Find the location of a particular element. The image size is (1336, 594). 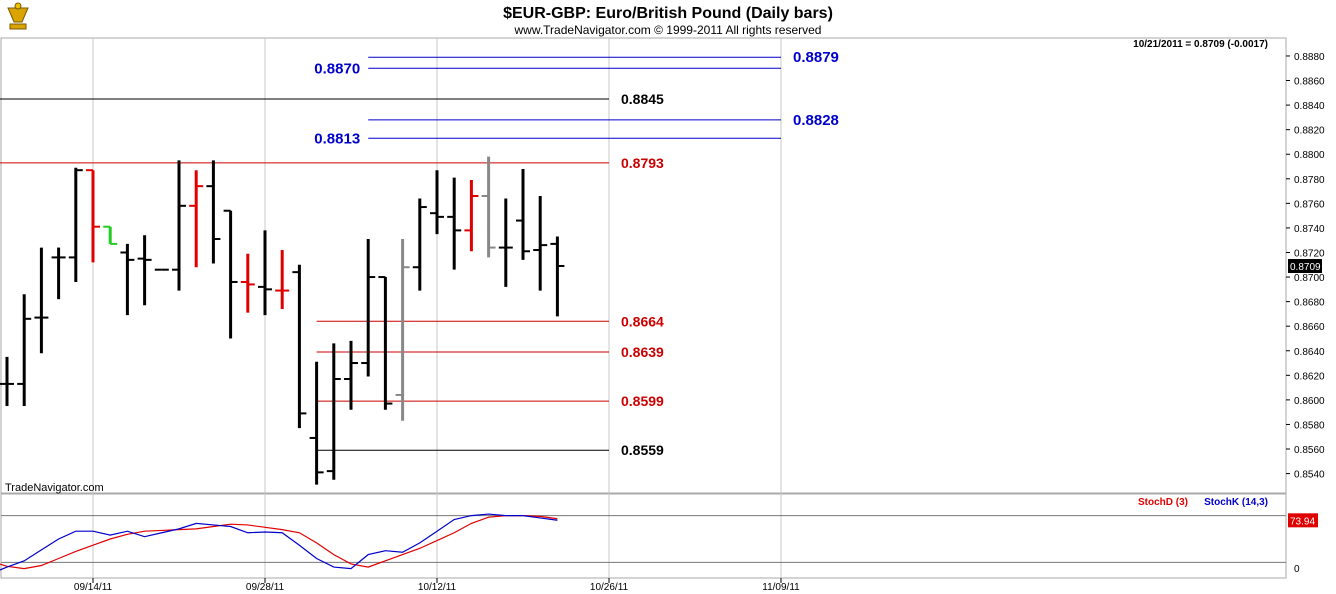

y-tick-label: 0.8660 is located at coordinates (1309, 327).